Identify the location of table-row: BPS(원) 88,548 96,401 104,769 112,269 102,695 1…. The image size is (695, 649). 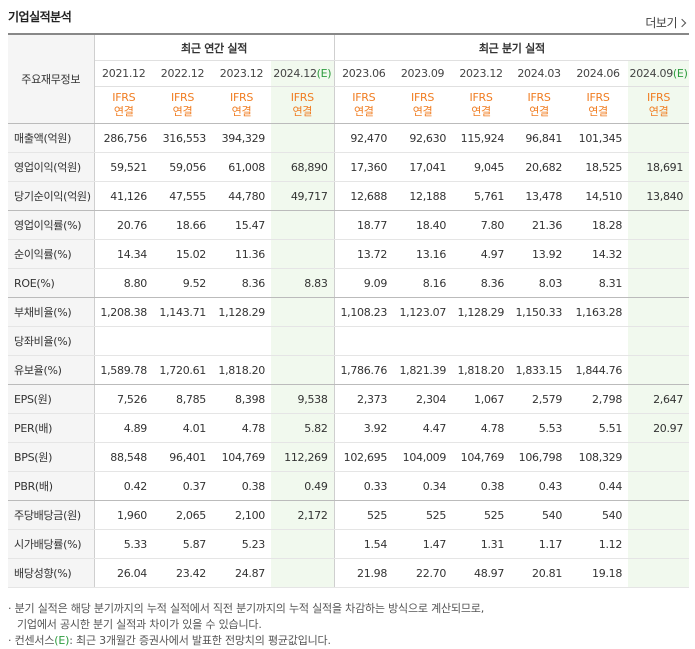
(349, 457).